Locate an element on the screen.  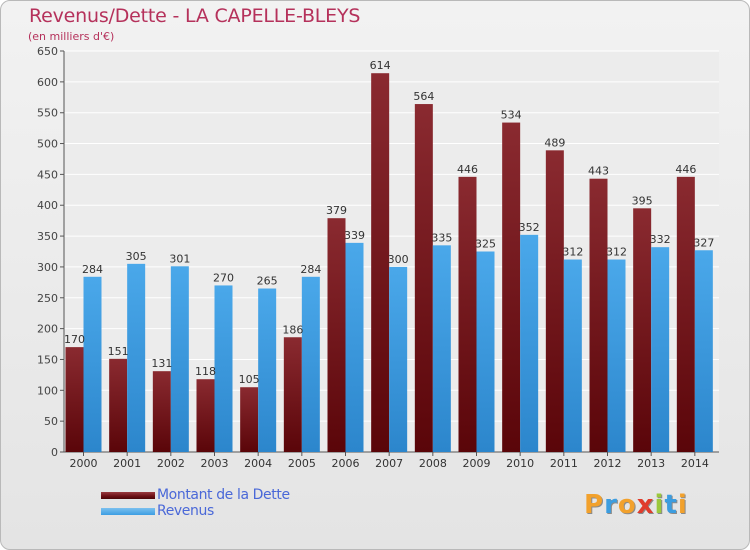
legend-label-revenus: Revenus is located at coordinates (185, 511).